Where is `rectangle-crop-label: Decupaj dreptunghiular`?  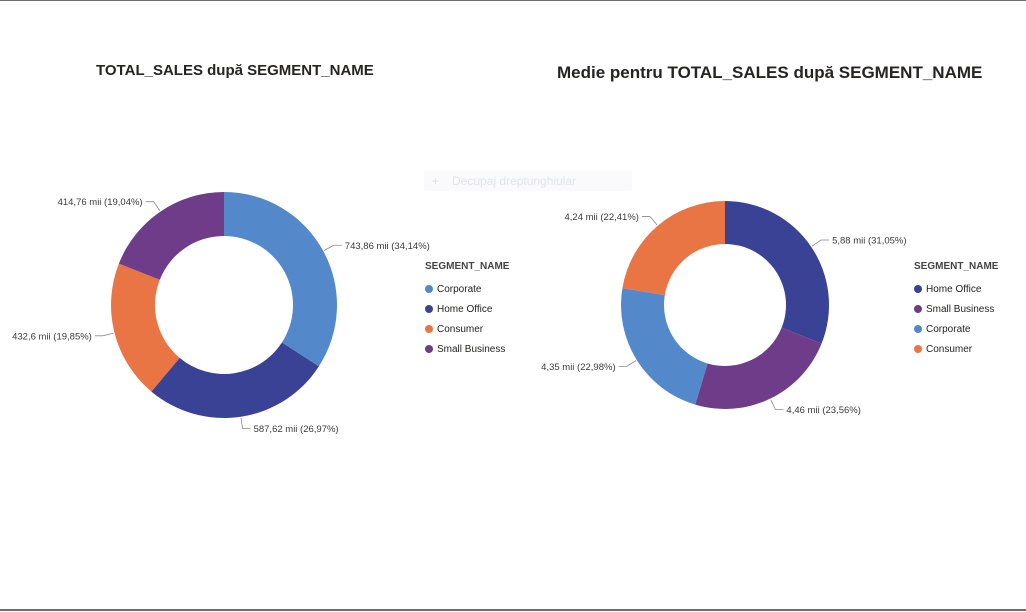 rectangle-crop-label: Decupaj dreptunghiular is located at coordinates (514, 181).